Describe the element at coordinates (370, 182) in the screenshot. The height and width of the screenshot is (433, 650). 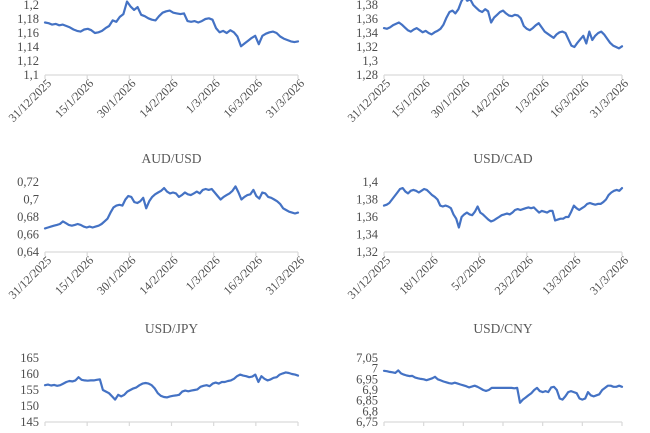
I see `y-tick-label: 1,4` at that location.